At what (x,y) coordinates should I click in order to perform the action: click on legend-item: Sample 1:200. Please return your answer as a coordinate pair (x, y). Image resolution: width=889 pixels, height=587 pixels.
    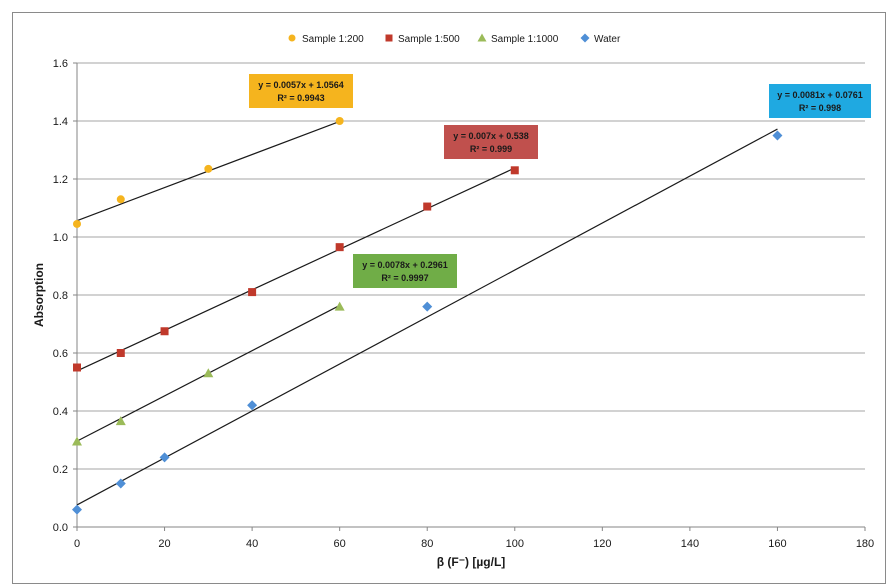
    Looking at the image, I should click on (326, 39).